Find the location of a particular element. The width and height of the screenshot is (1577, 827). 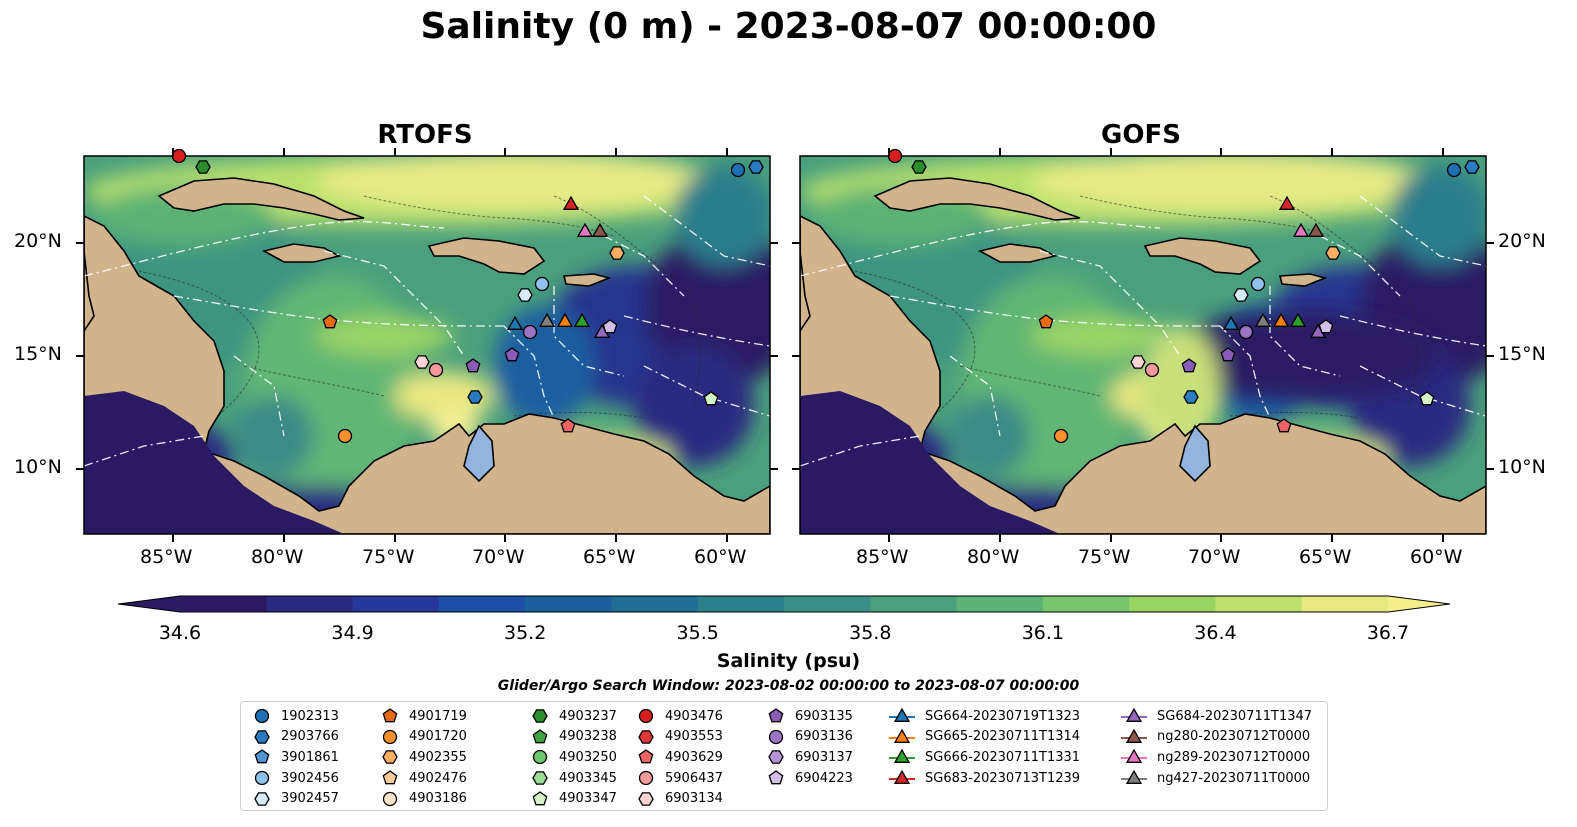

lon-label-60w-right: 60°W is located at coordinates (1436, 557).